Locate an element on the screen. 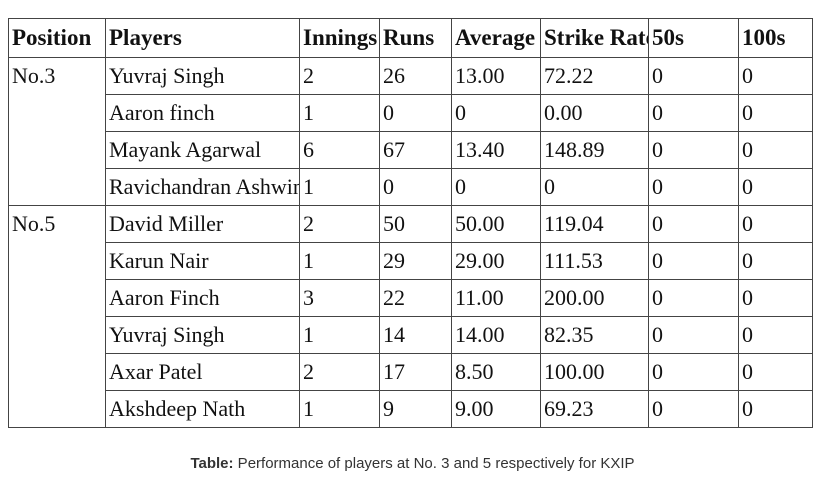  strike-rate-cell: 82.35 is located at coordinates (594, 335).